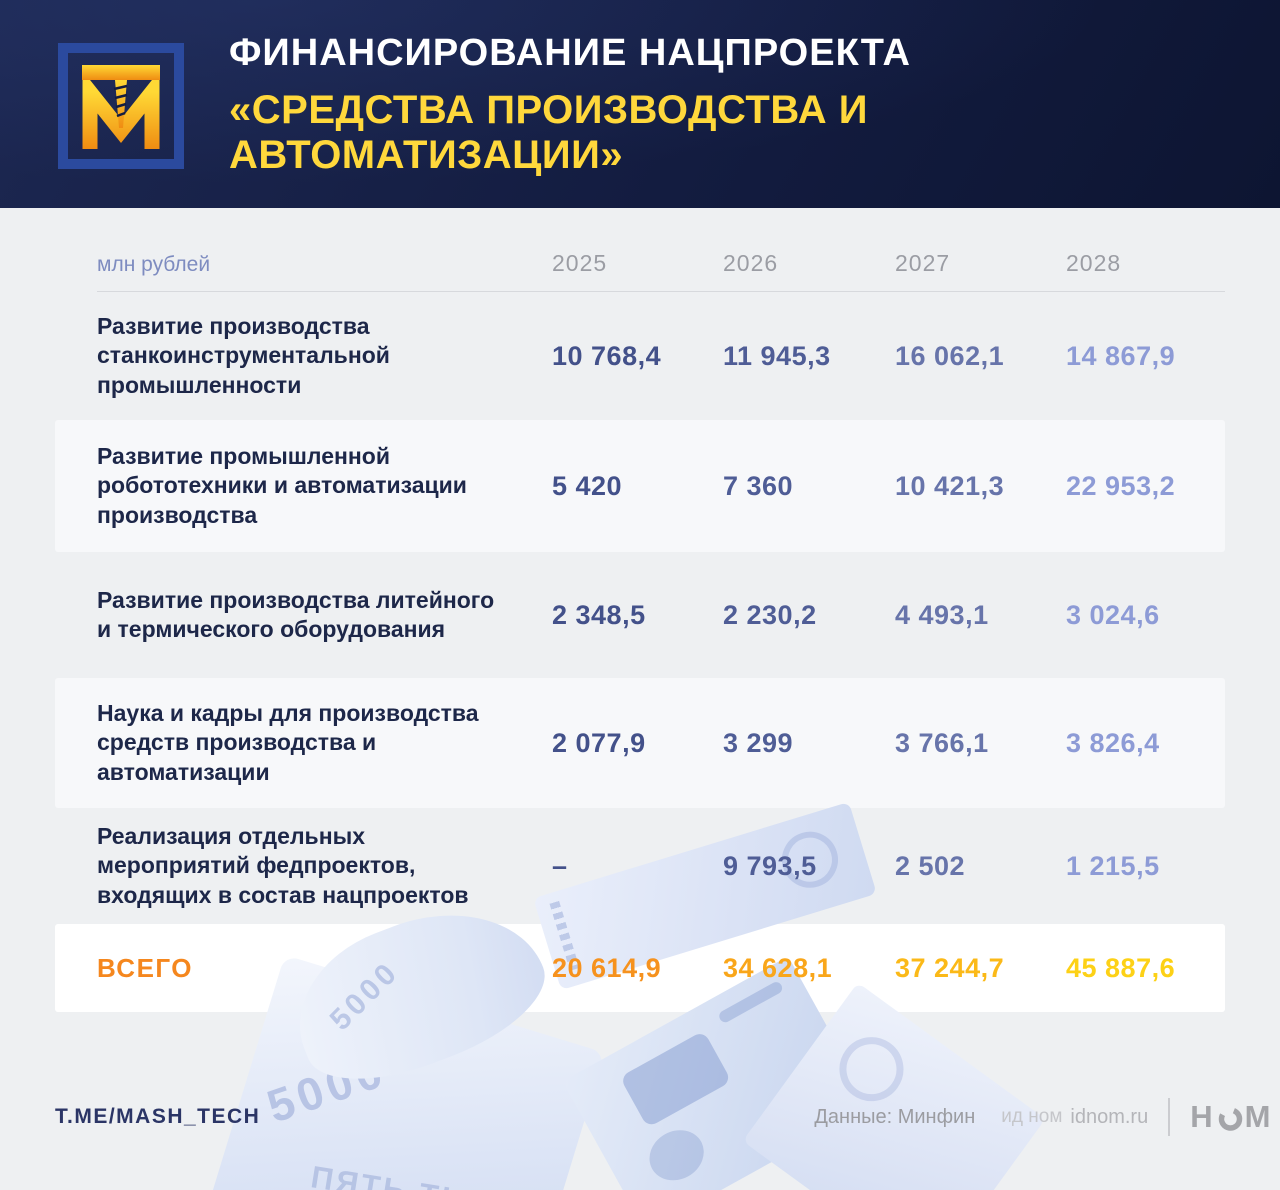  Describe the element at coordinates (607, 355) in the screenshot. I see `row-value-2025: 10 768,4` at that location.